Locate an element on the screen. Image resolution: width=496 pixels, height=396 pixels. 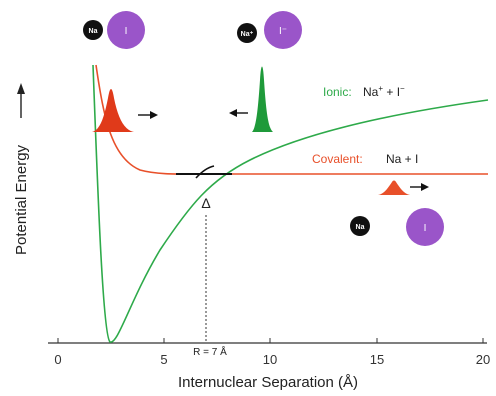
atom-pair-neutral-top: Na I is located at coordinates (114, 30).